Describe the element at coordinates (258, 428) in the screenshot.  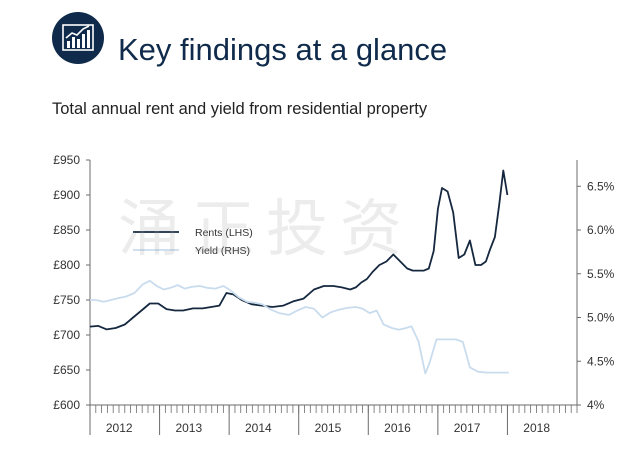
I see `x-tick-label: 2014` at that location.